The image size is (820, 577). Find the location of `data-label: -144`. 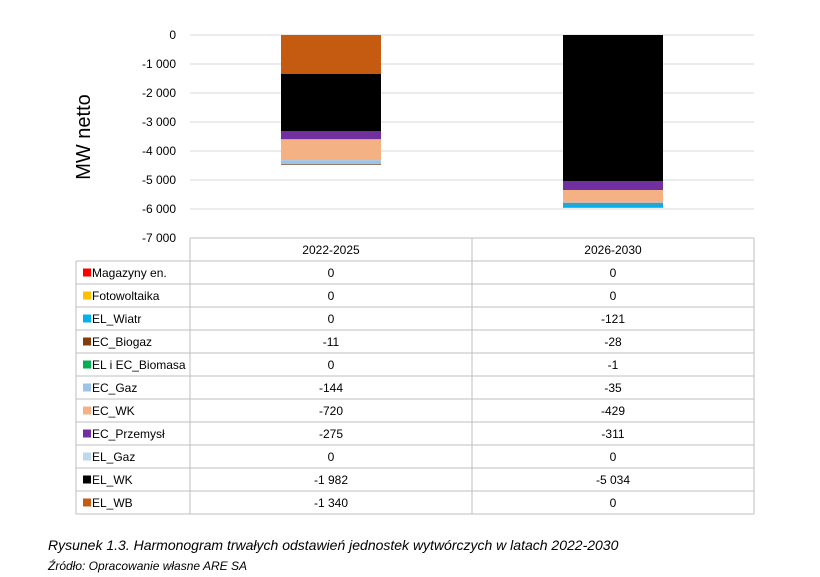

data-label: -144 is located at coordinates (331, 388).